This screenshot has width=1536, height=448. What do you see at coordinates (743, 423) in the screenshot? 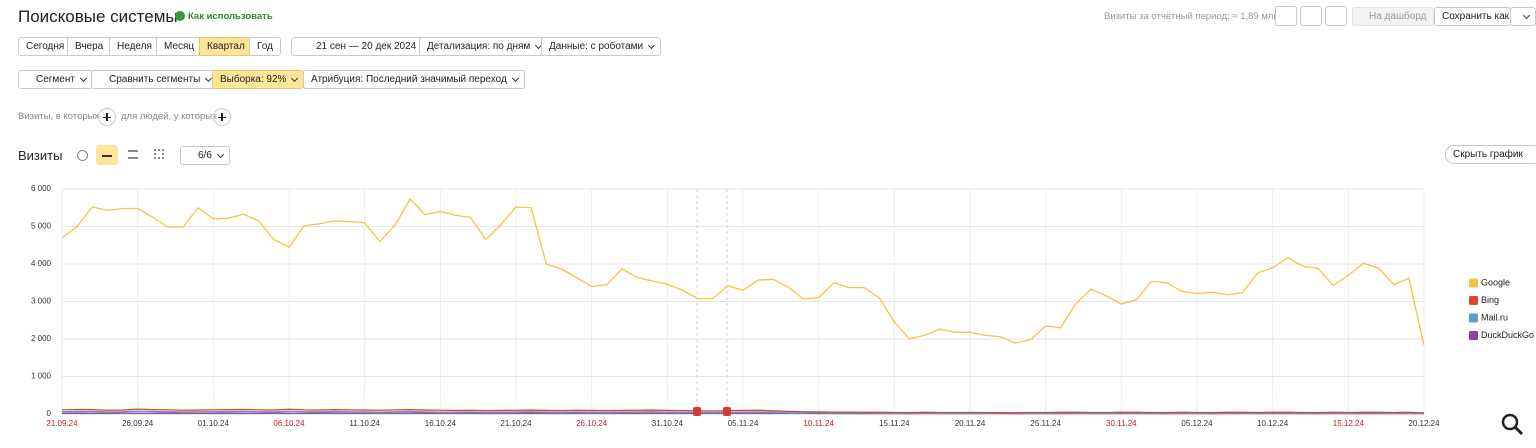
I see `x-tick-label: 05.11.24` at bounding box center [743, 423].